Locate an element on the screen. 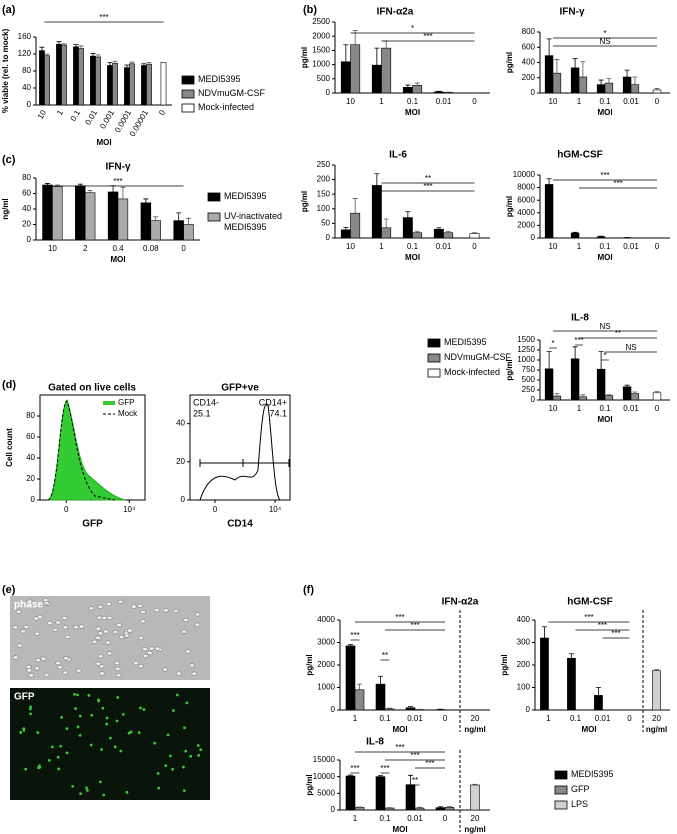  image-label: GFP is located at coordinates (24, 697).